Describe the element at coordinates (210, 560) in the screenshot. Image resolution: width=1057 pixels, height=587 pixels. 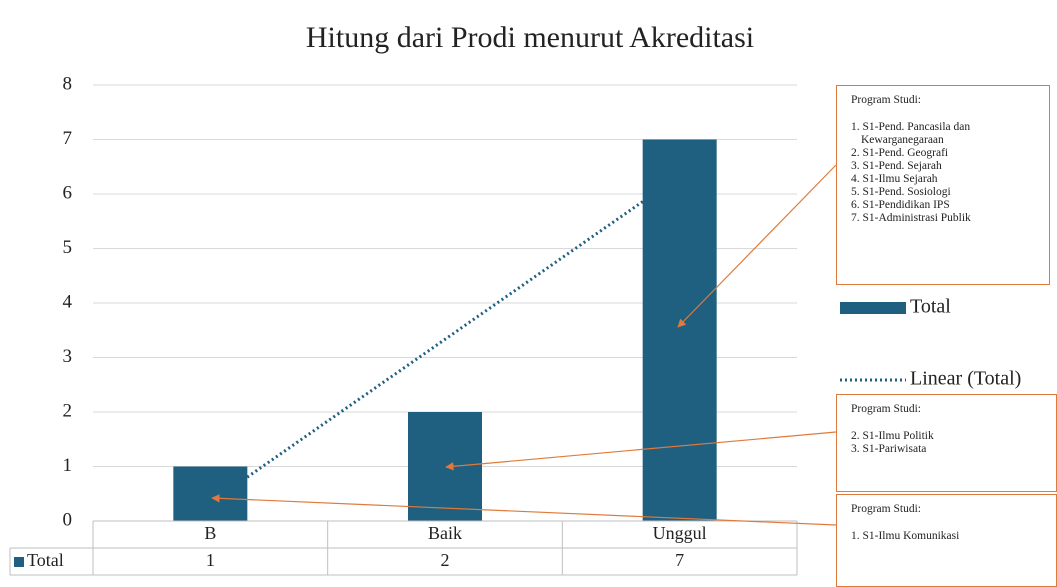
I see `table-value: 1` at that location.